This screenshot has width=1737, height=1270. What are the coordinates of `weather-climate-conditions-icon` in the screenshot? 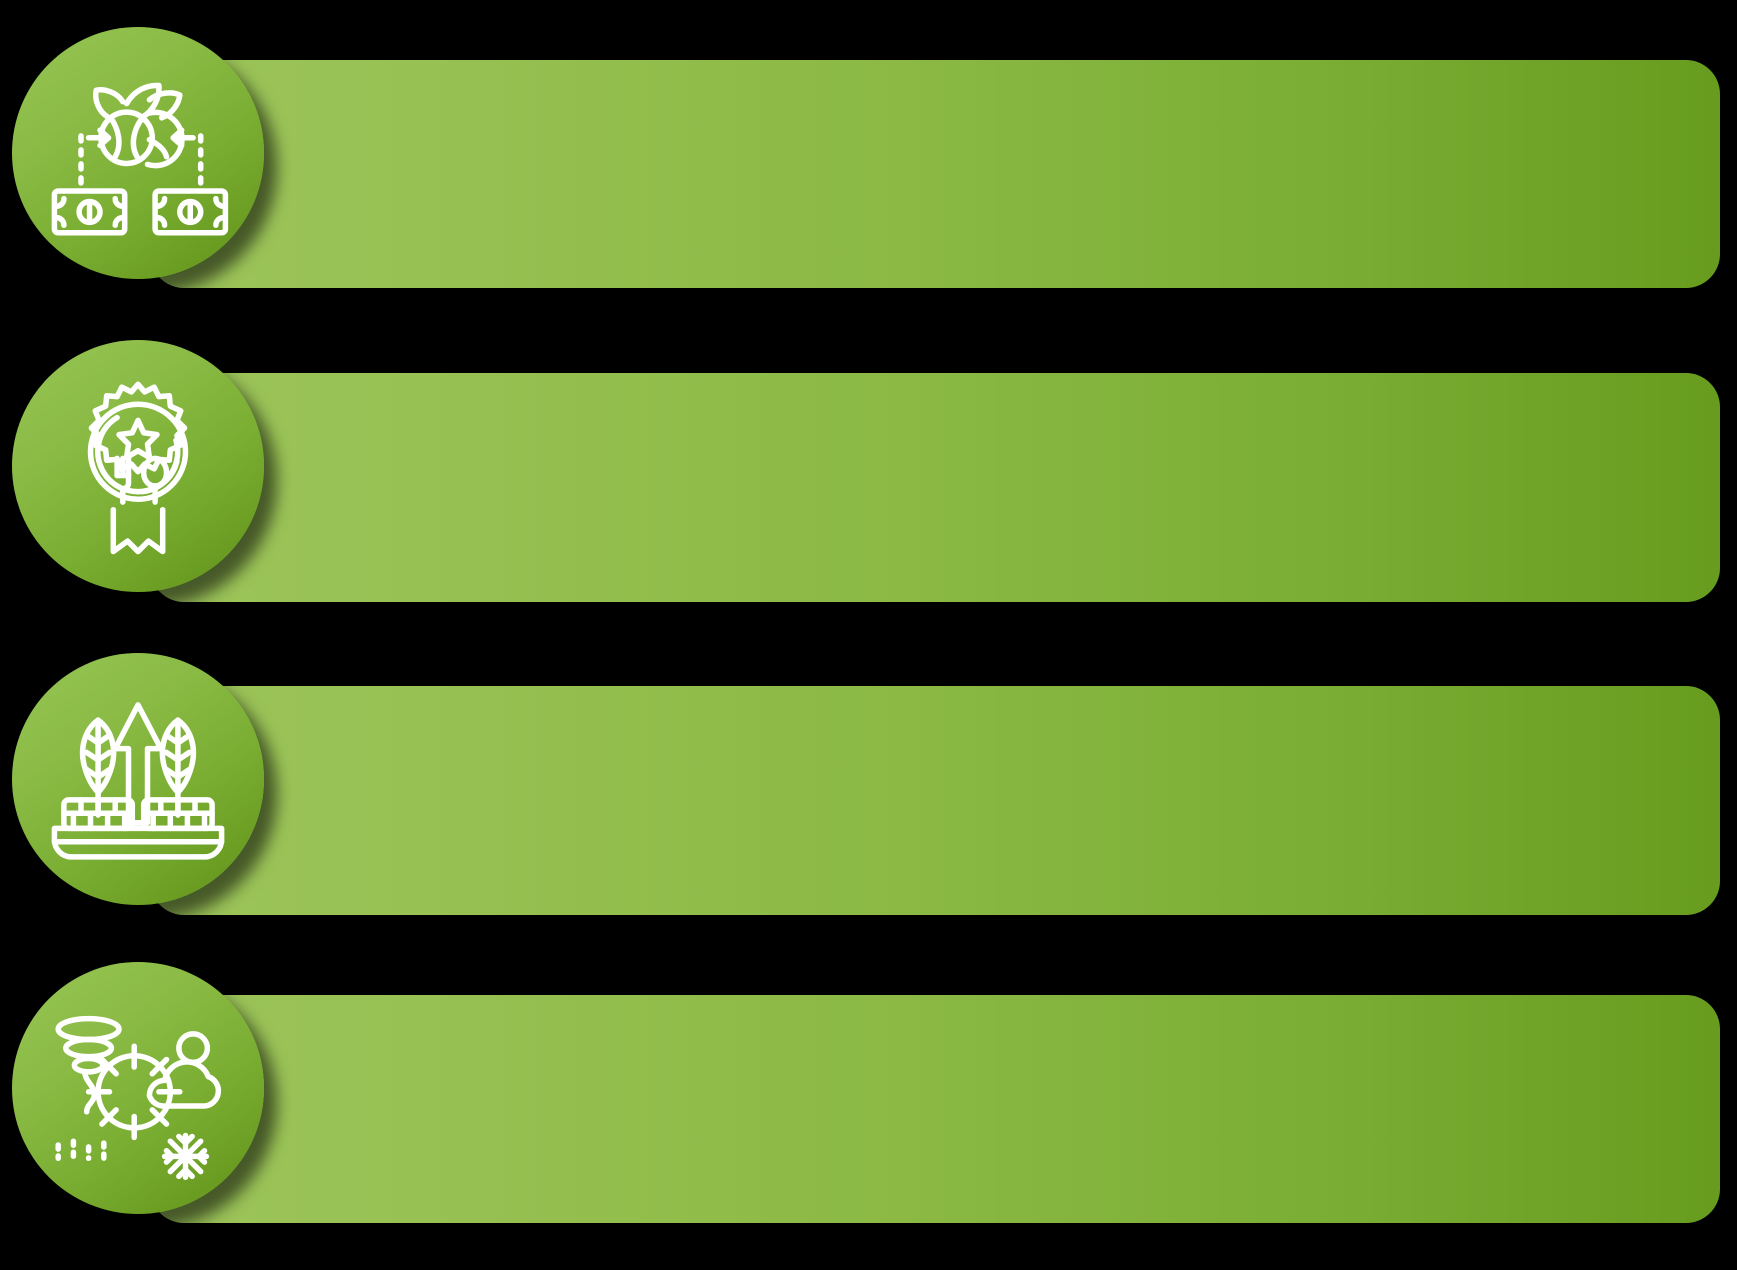 It's located at (138, 1088).